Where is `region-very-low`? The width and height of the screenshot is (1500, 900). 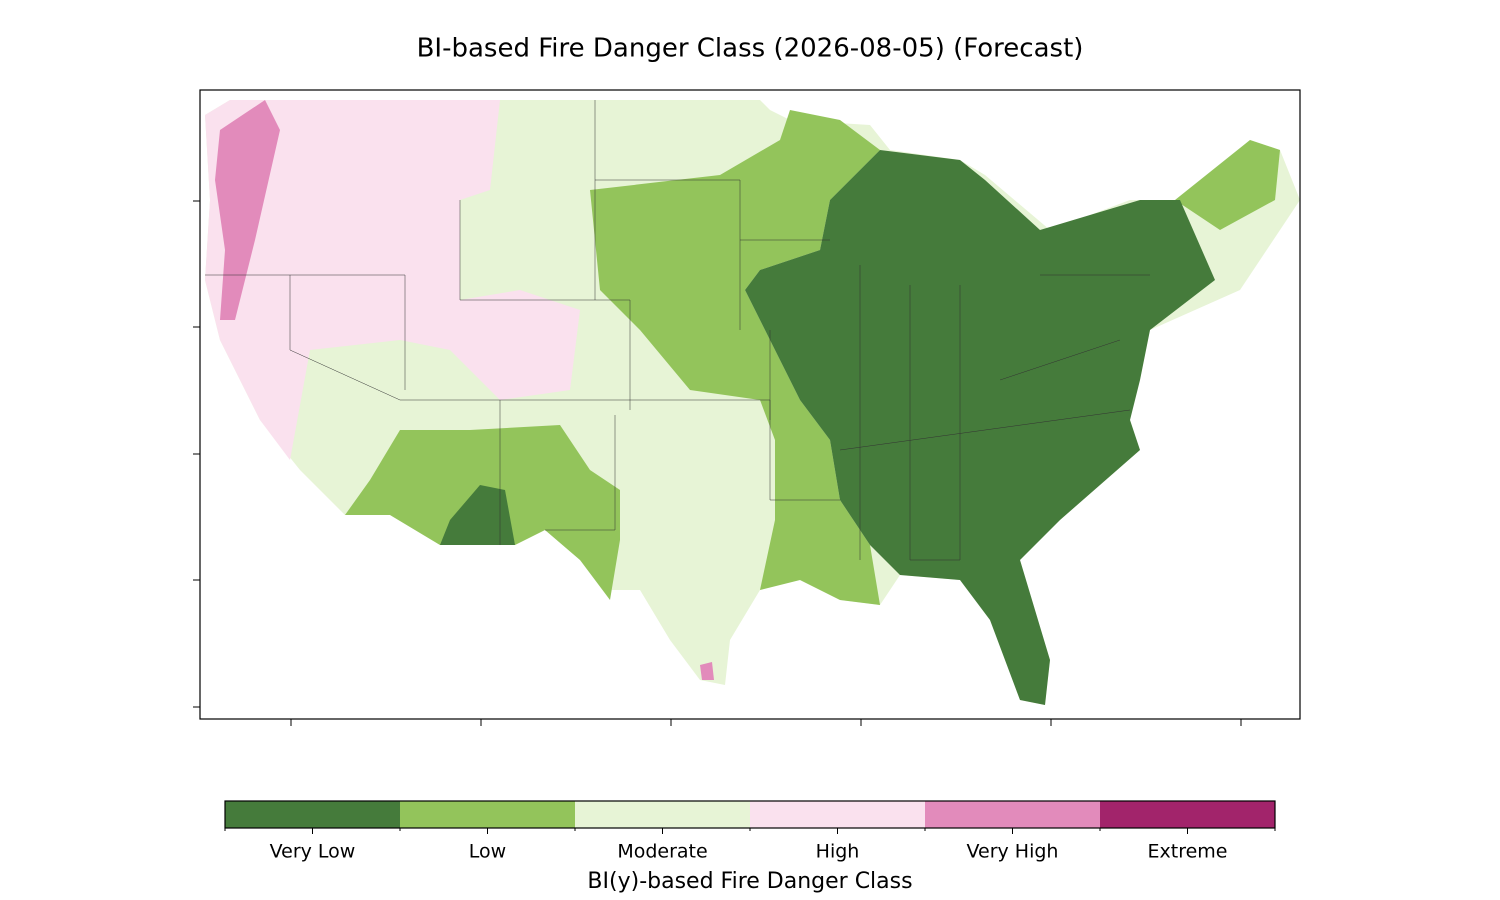
region-very-low is located at coordinates (477, 515).